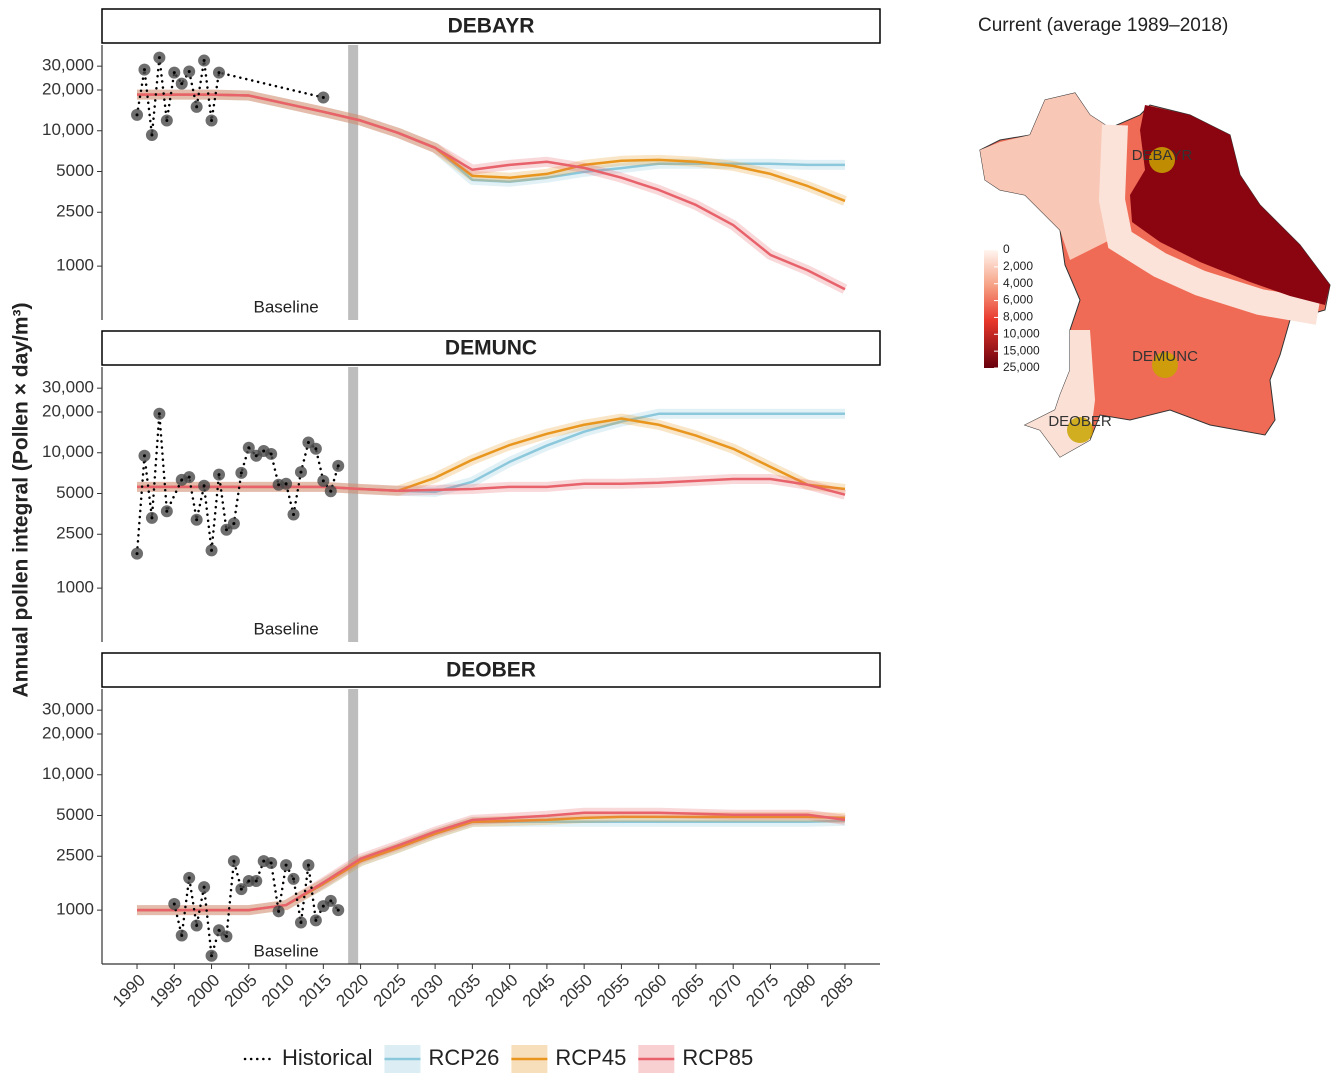  I want to click on x-tick-label: 2085, so click(837, 991).